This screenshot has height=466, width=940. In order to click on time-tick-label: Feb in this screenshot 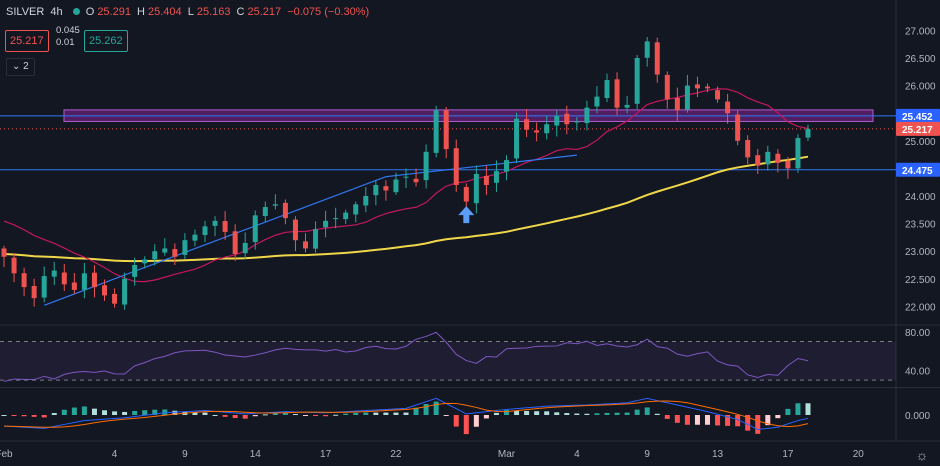, I will do `click(6, 454)`.